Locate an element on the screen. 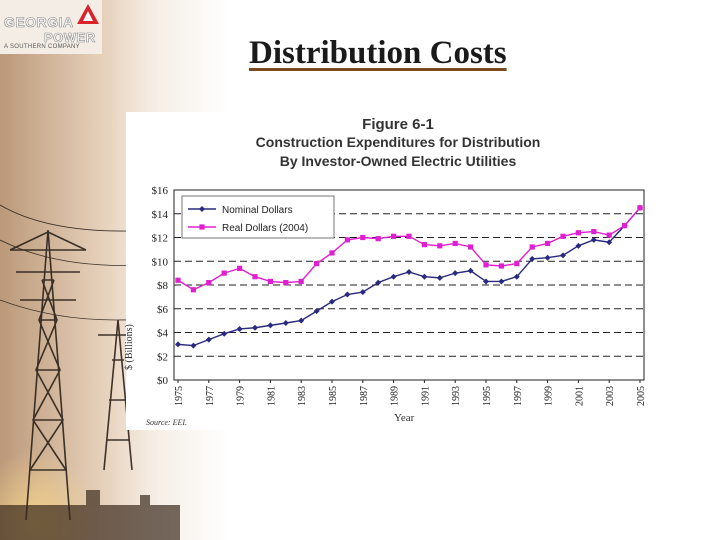  georgia-power-logo: GEORGIA POWER A SOUTHERN COMPANY is located at coordinates (51, 27).